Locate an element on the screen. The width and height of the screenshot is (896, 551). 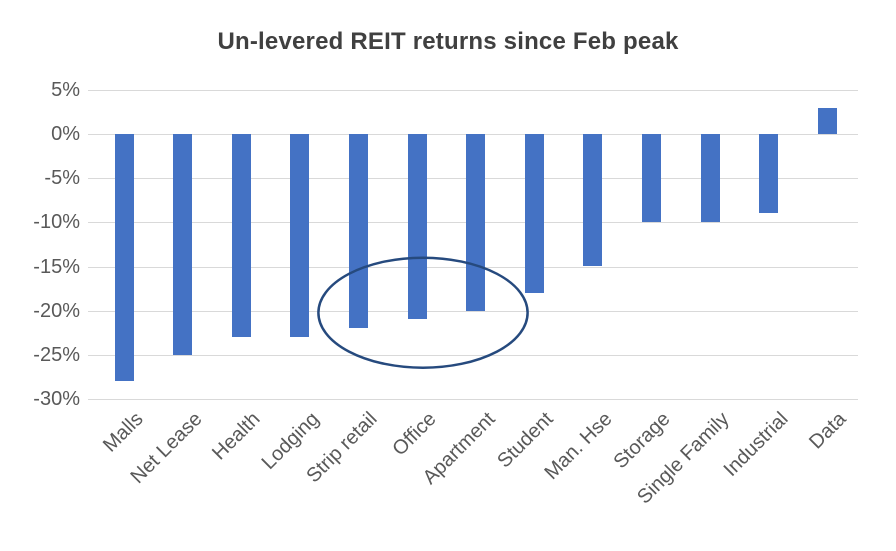
bar-apartment is located at coordinates (475, 222).